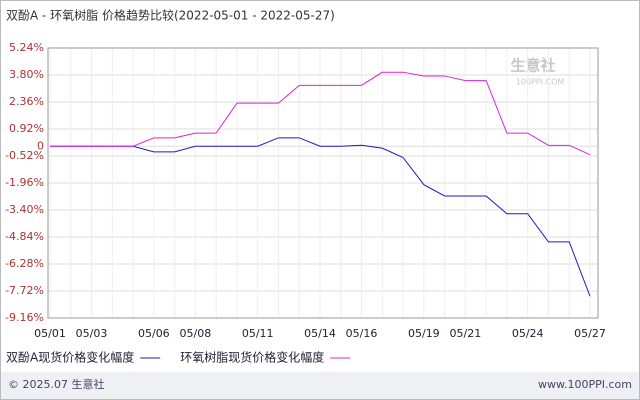 This screenshot has height=400, width=640. Describe the element at coordinates (320, 385) in the screenshot. I see `footer-band` at that location.